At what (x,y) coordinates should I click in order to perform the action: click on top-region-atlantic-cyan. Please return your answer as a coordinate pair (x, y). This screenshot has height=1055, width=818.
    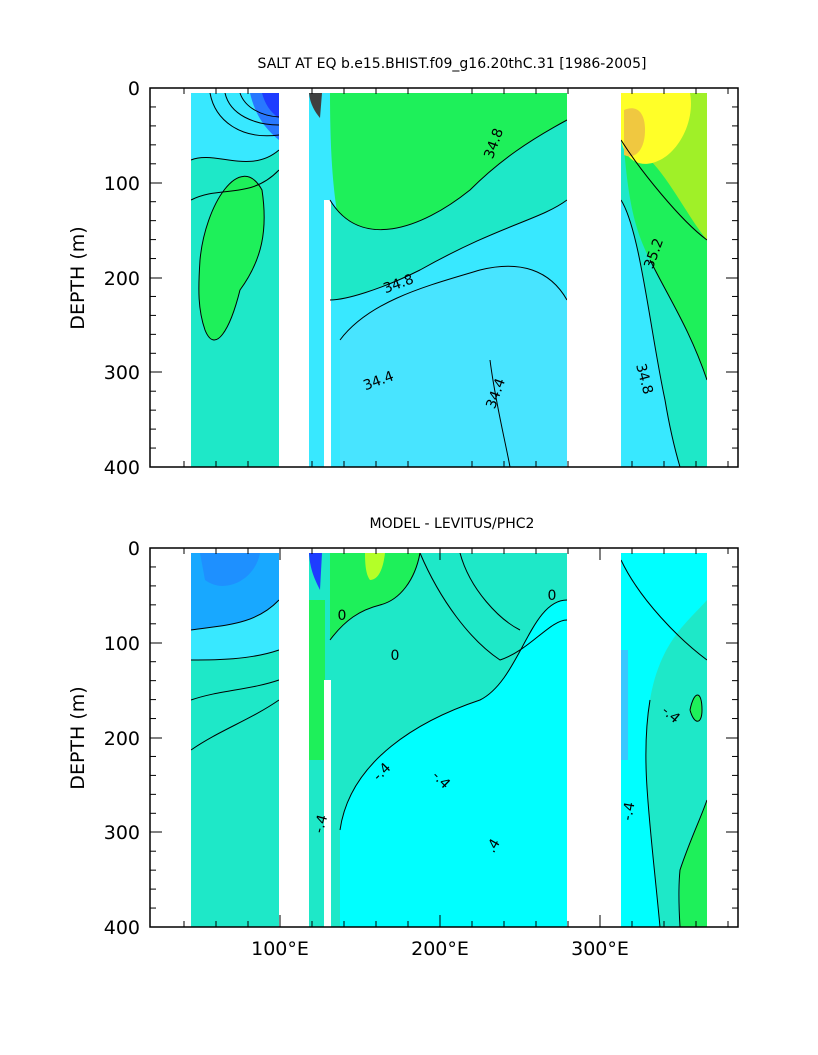
    Looking at the image, I should click on (650, 333).